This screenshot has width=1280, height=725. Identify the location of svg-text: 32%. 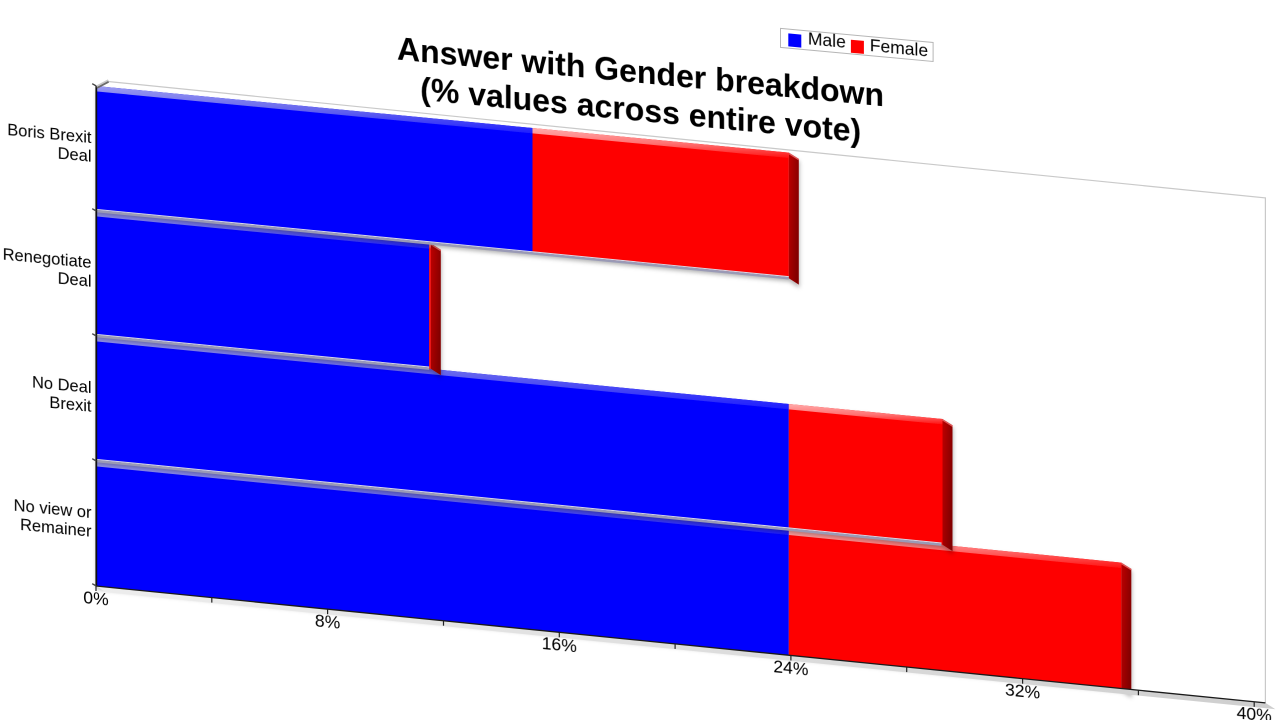
(1022, 690).